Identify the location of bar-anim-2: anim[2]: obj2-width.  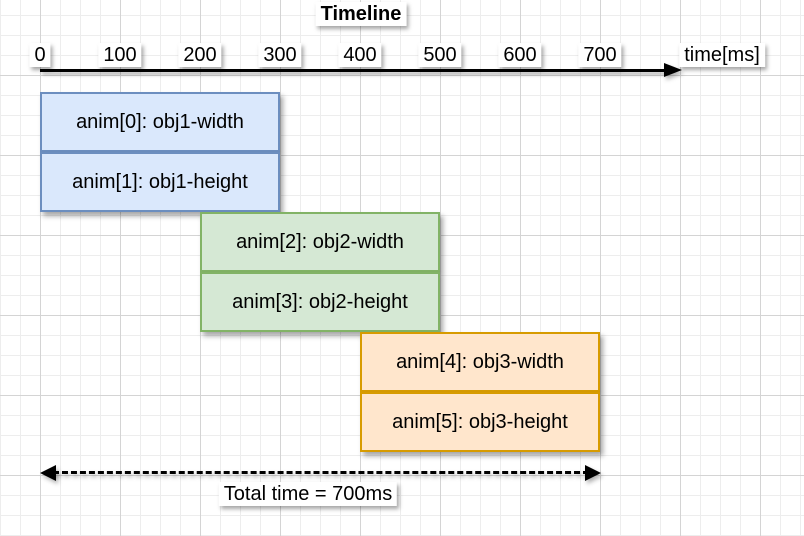
(320, 242).